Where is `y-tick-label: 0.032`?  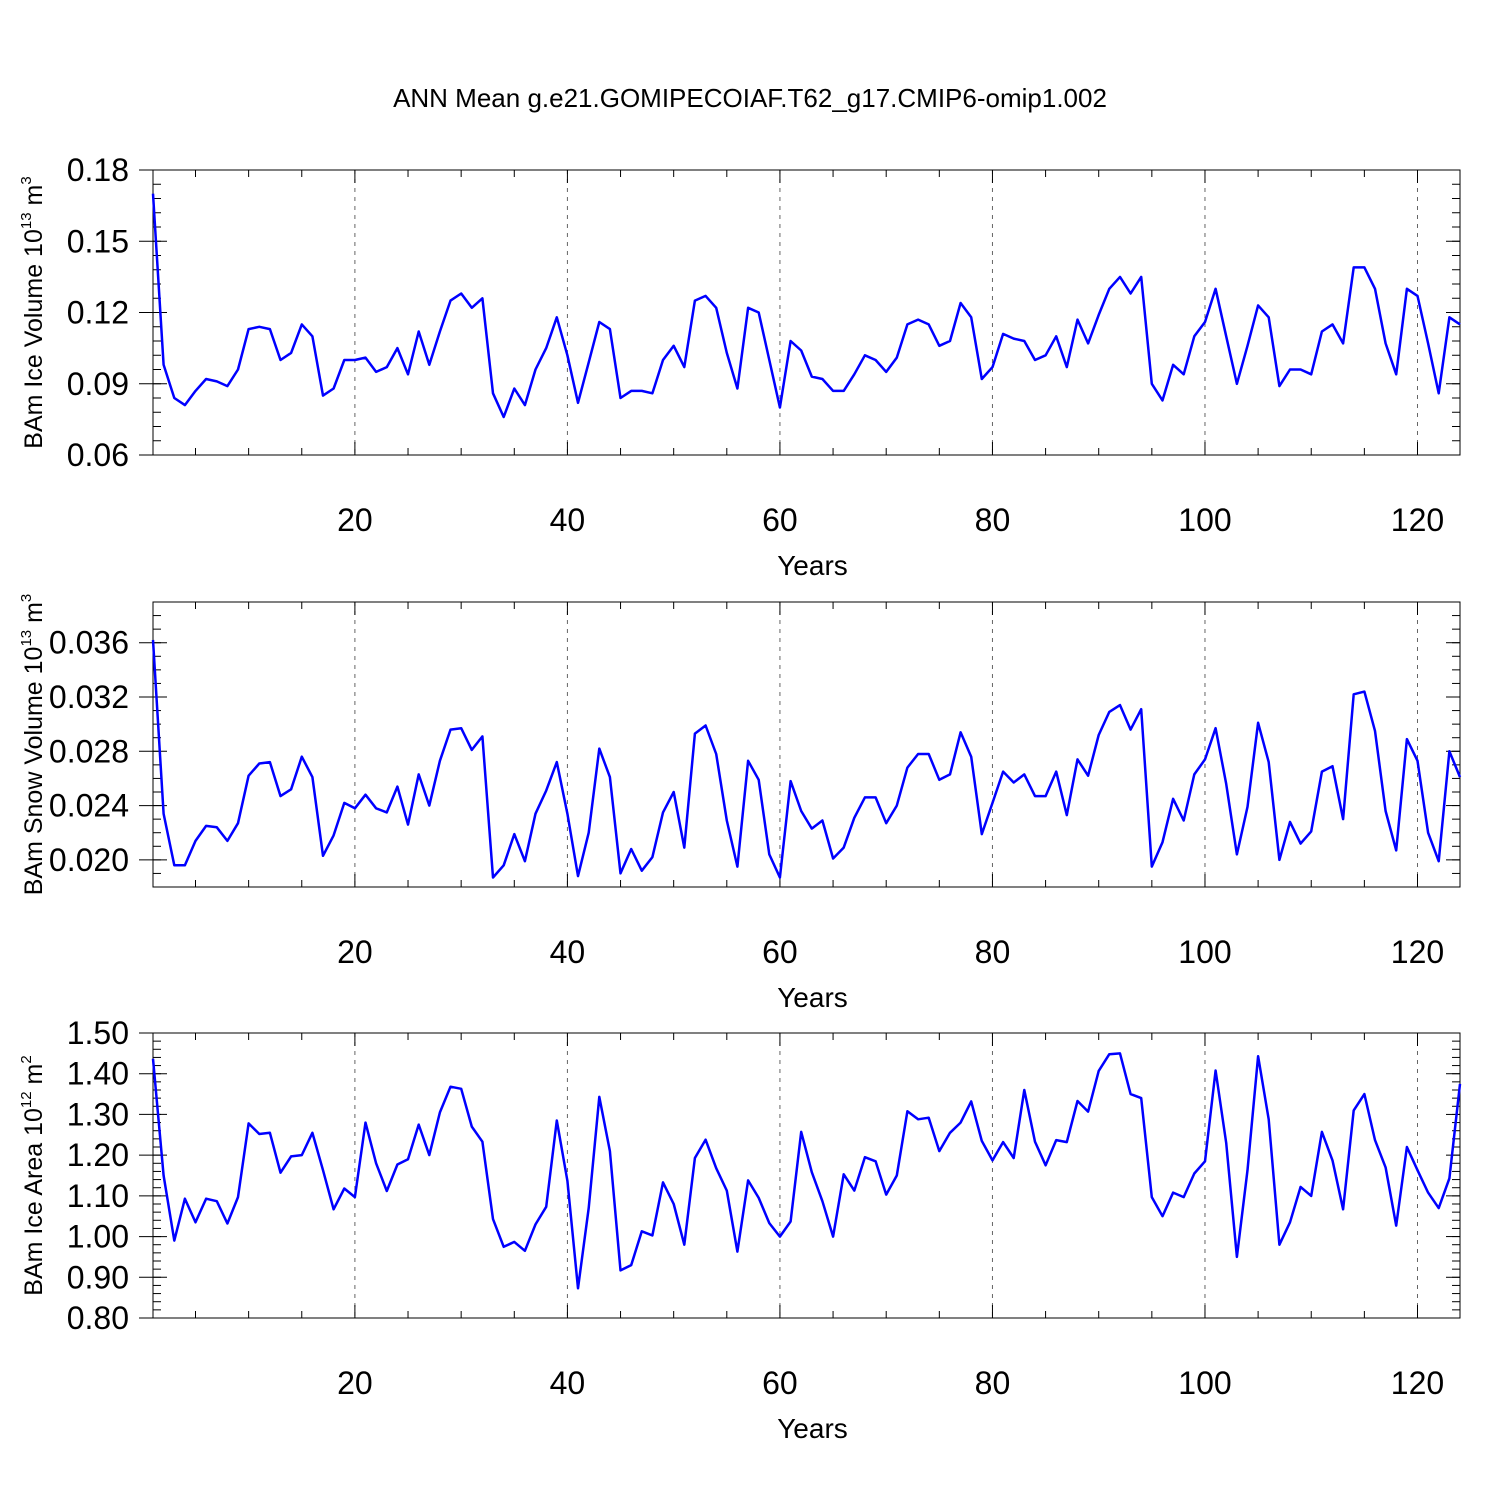 y-tick-label: 0.032 is located at coordinates (89, 697).